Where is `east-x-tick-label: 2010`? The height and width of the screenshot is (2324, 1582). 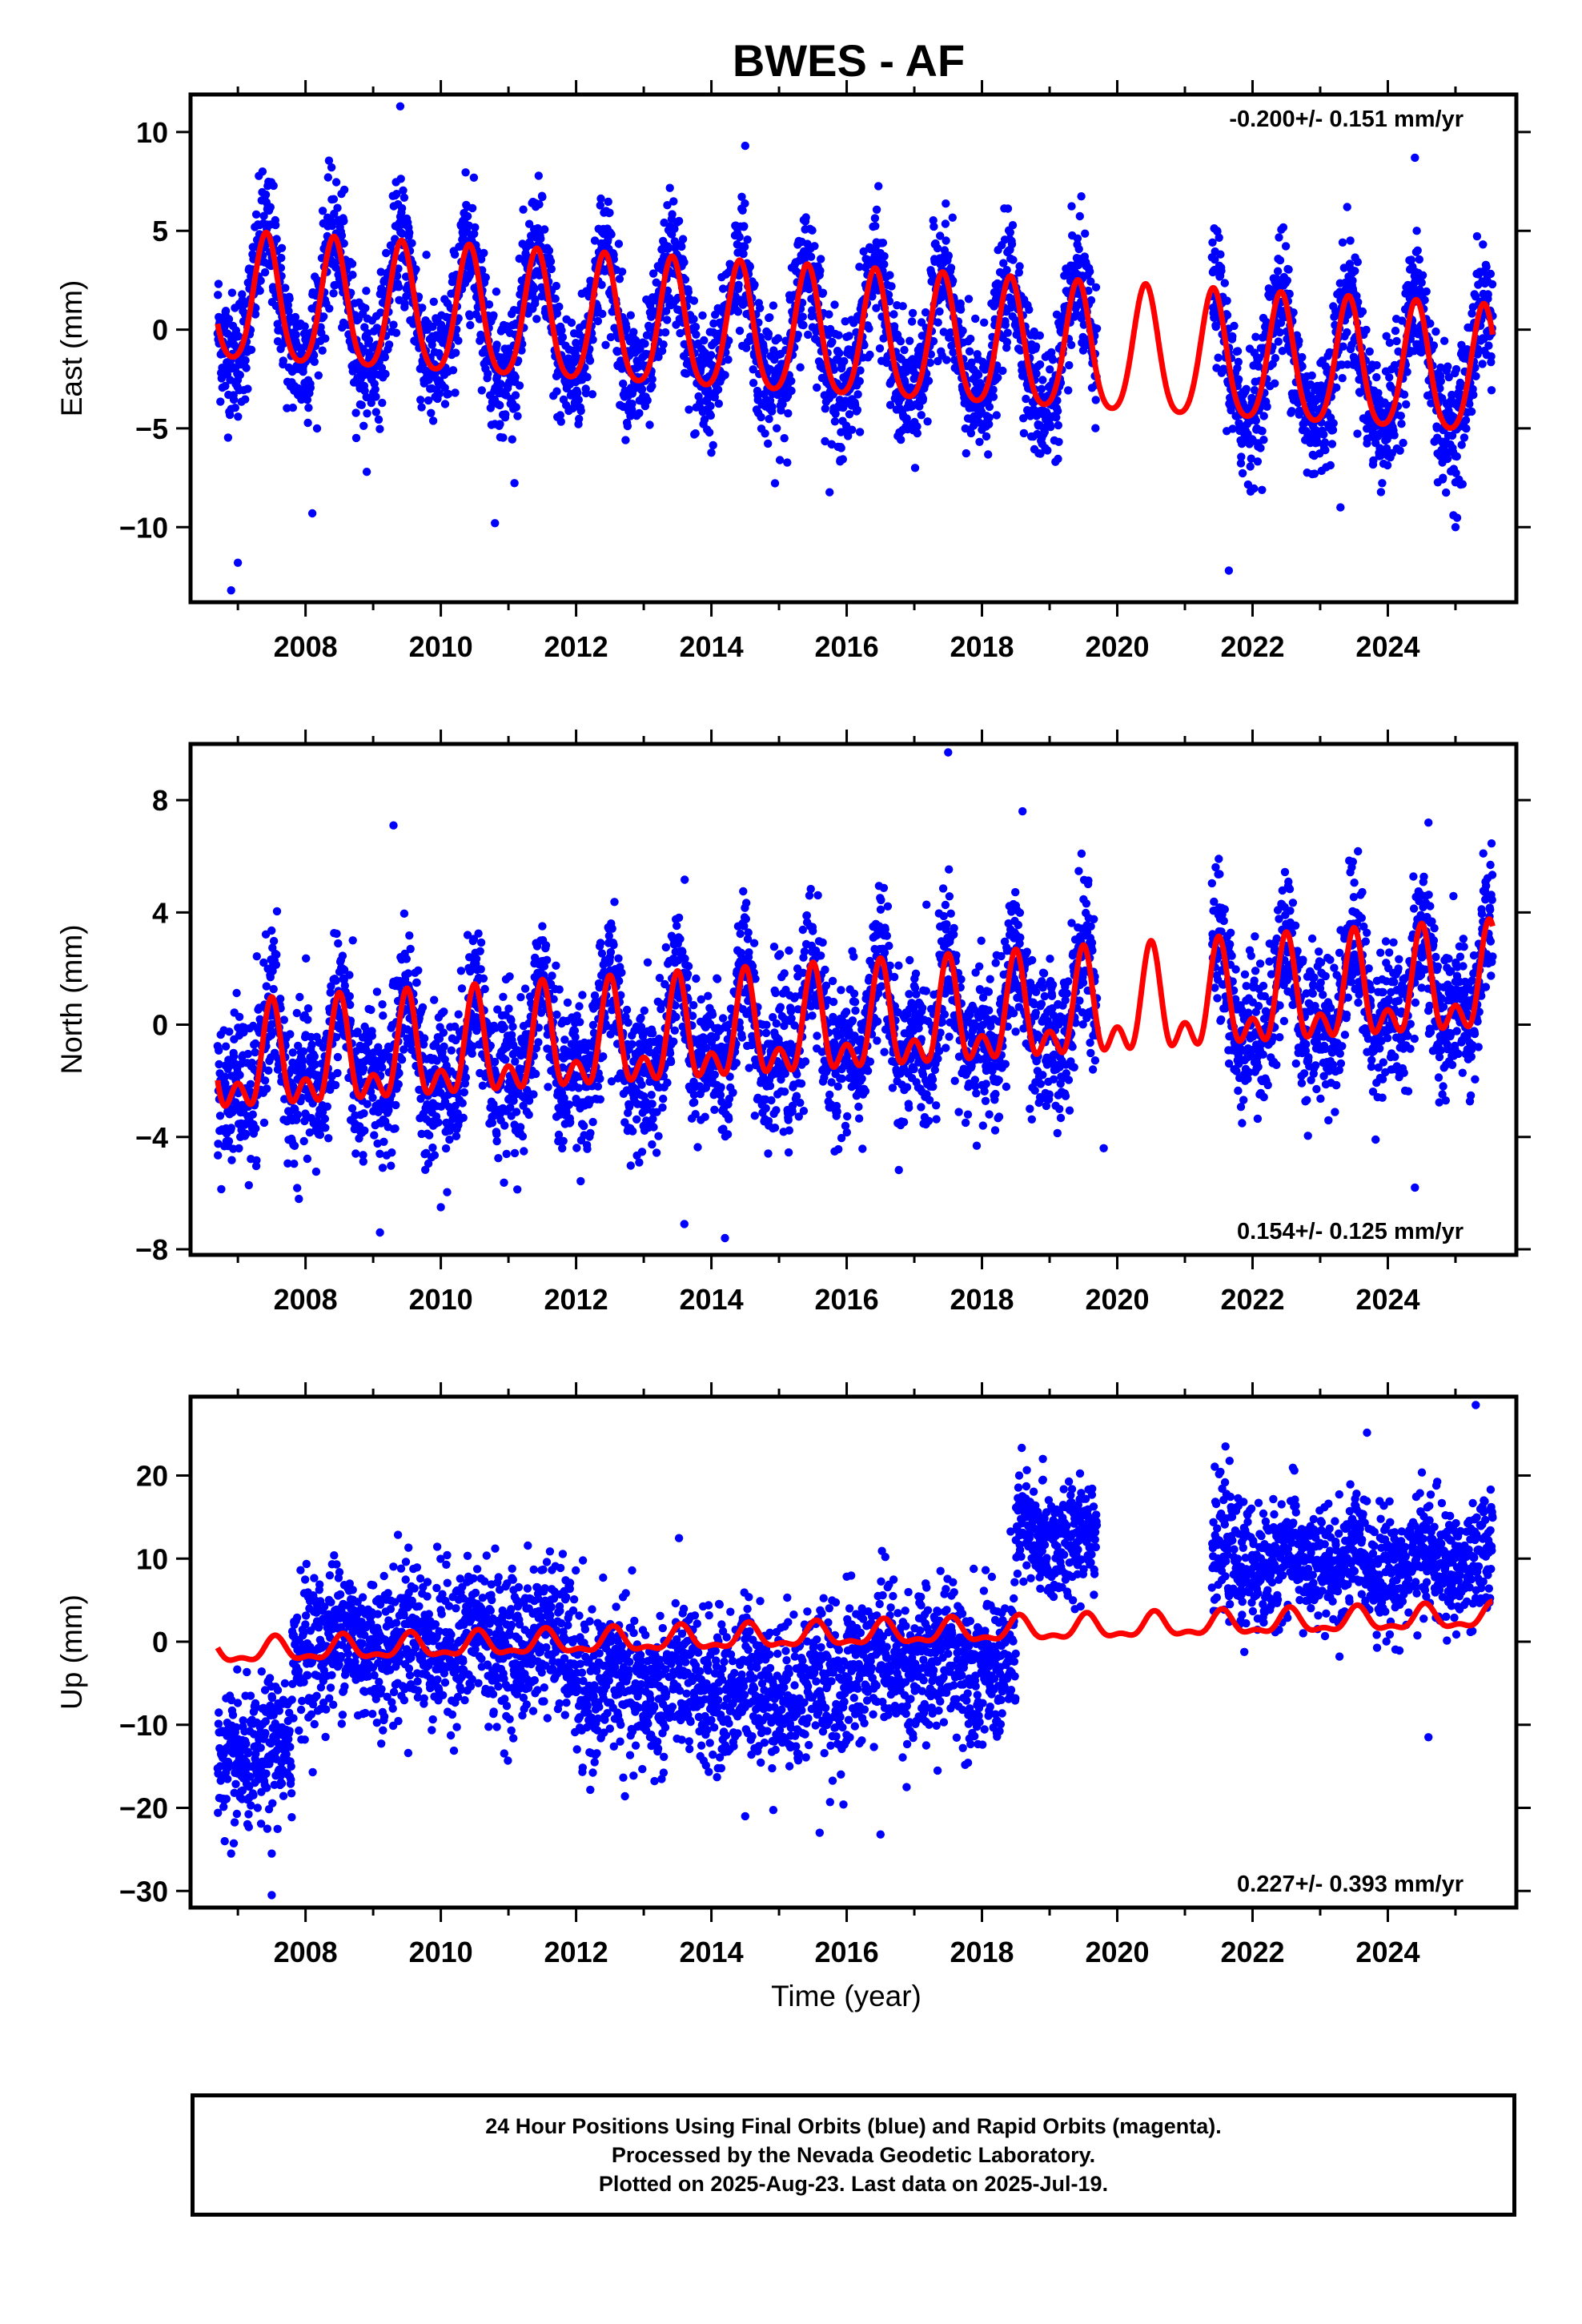
east-x-tick-label: 2010 is located at coordinates (441, 646).